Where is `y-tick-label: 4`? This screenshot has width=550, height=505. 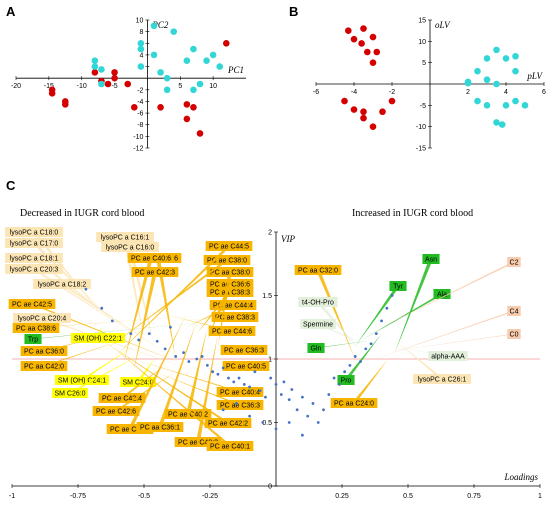 y-tick-label: 4 is located at coordinates (142, 55).